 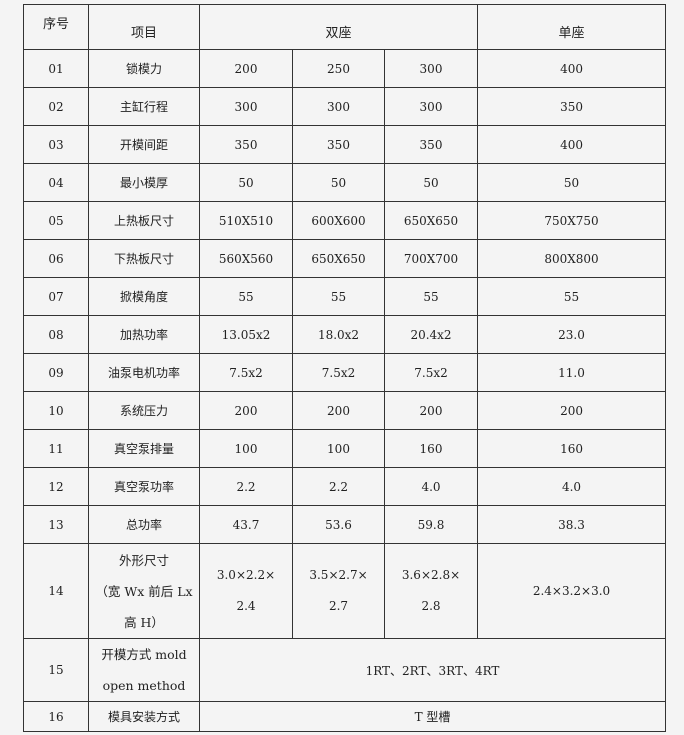 What do you see at coordinates (338, 410) in the screenshot?
I see `double-d2-value: 200` at bounding box center [338, 410].